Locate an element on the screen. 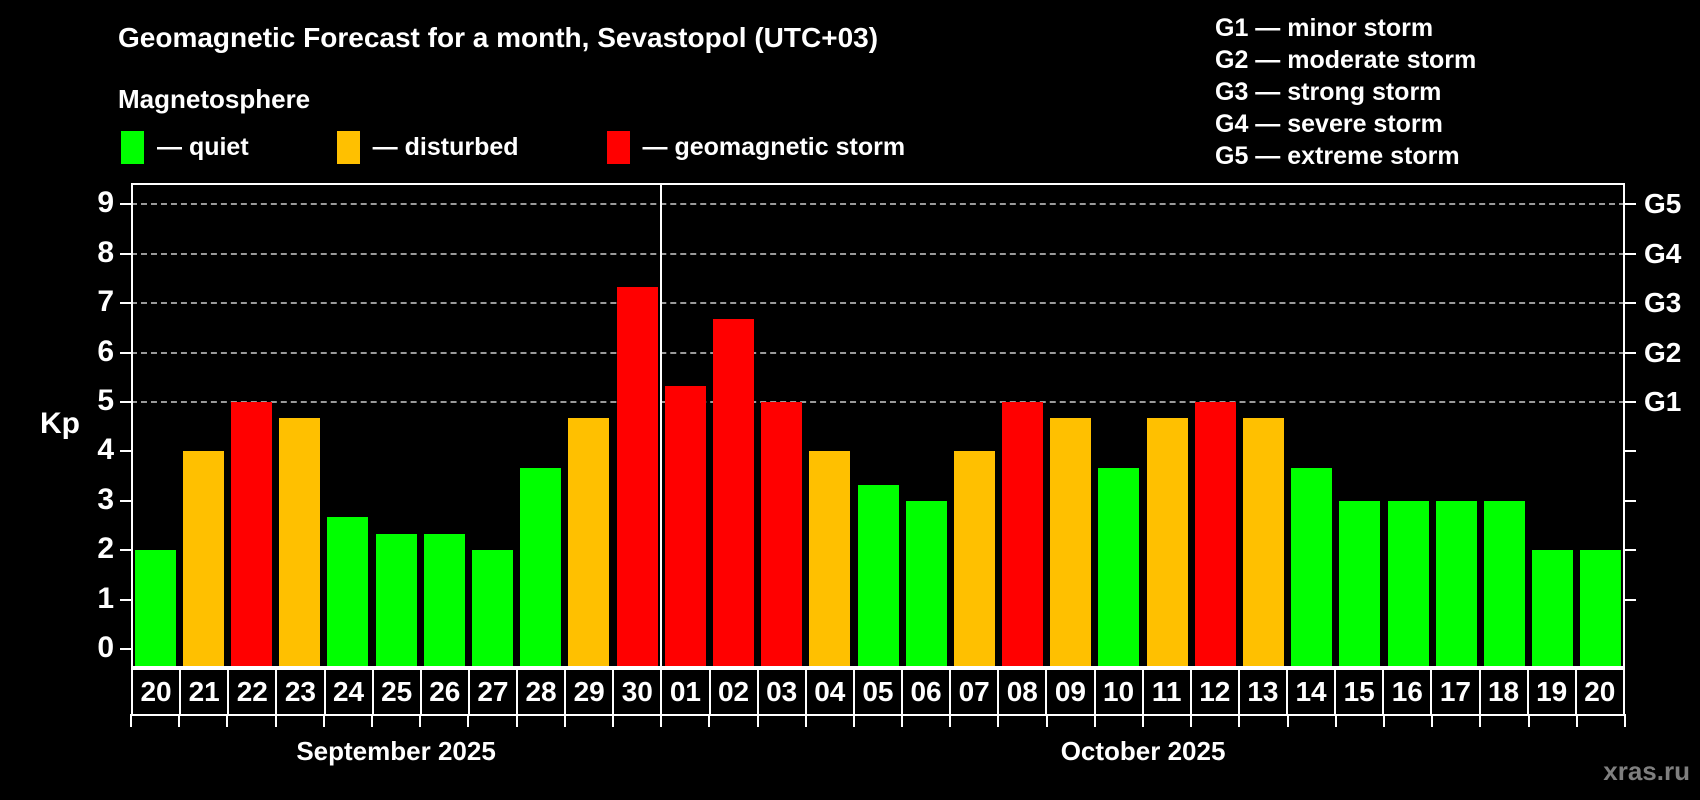  date-cell: 07 is located at coordinates (975, 692).